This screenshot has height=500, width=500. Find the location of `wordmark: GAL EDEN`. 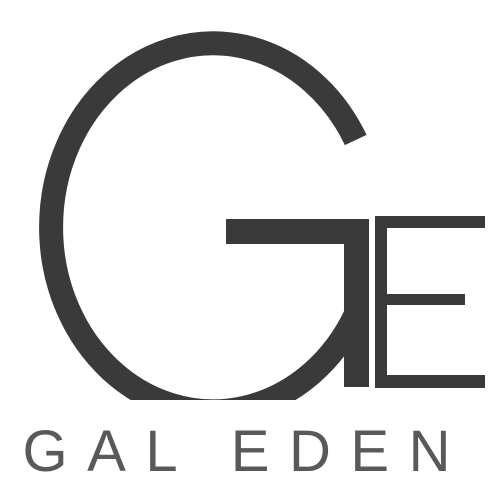

wordmark: GAL EDEN is located at coordinates (250, 450).